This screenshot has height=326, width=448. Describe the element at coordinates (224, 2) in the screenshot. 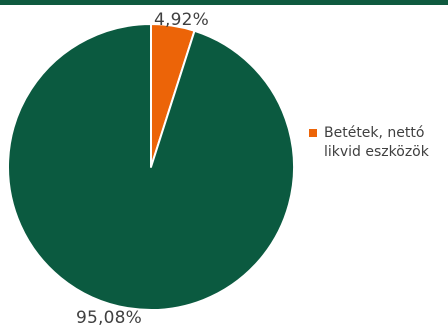

I see `top-accent-bar` at that location.